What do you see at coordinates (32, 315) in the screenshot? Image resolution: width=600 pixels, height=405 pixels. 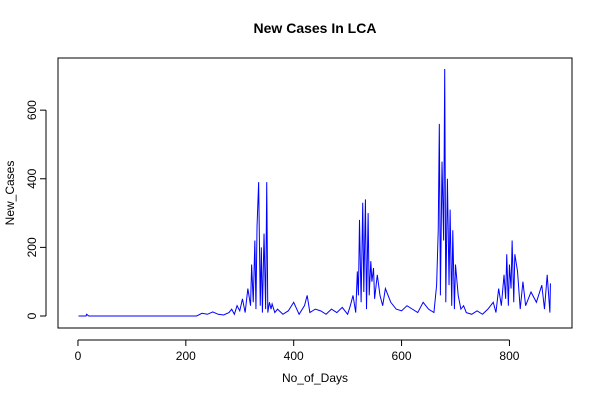 I see `y-tick-label: 0` at bounding box center [32, 315].